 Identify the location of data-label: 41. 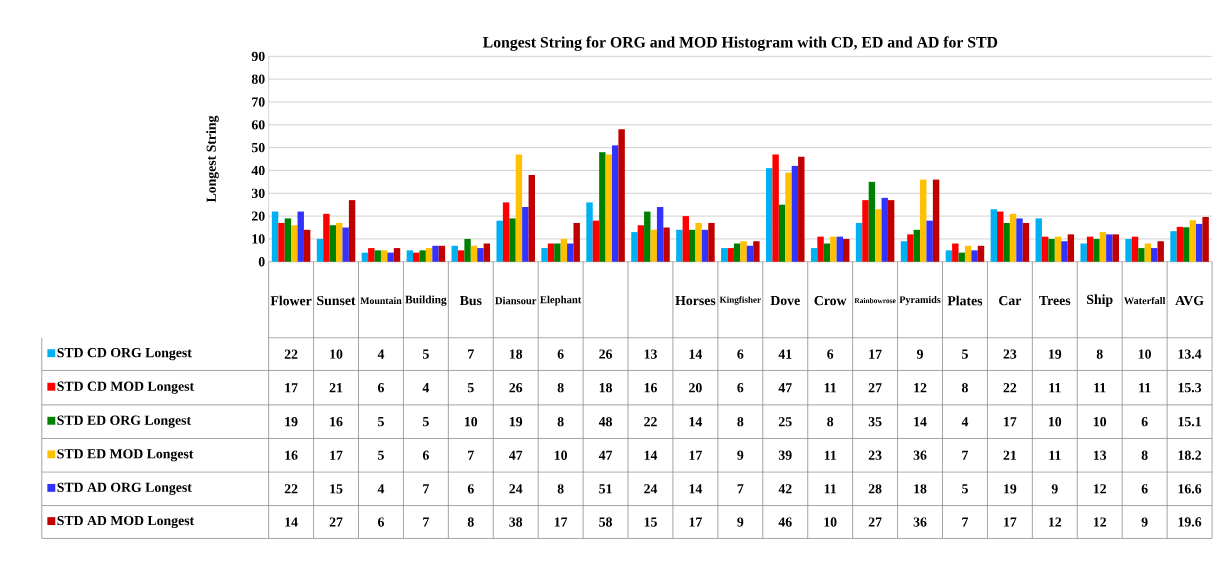
(785, 354).